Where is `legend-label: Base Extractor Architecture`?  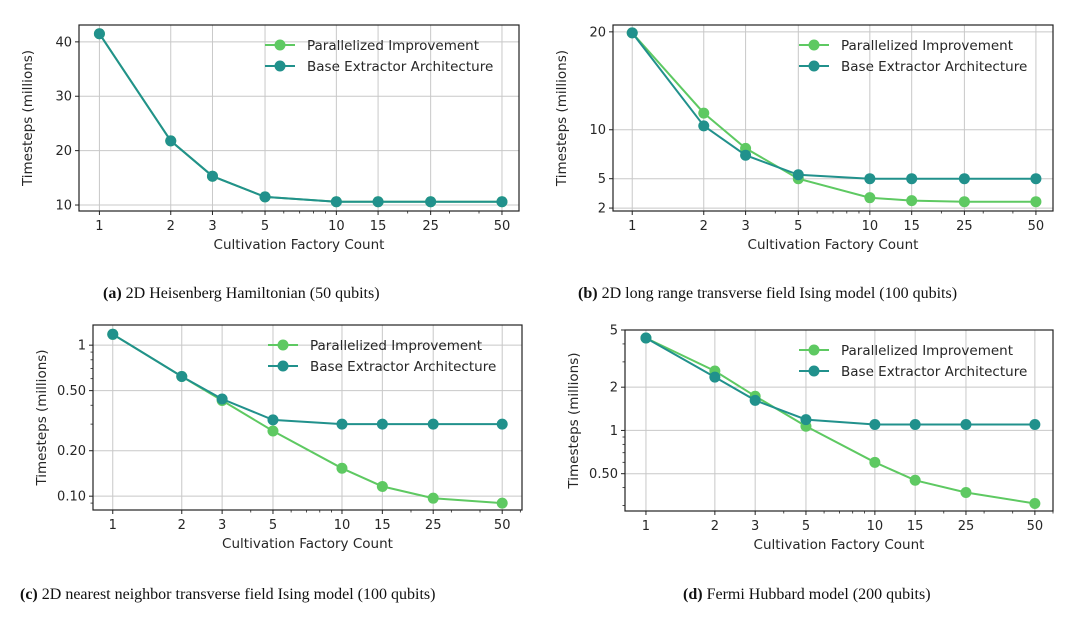 legend-label: Base Extractor Architecture is located at coordinates (934, 67).